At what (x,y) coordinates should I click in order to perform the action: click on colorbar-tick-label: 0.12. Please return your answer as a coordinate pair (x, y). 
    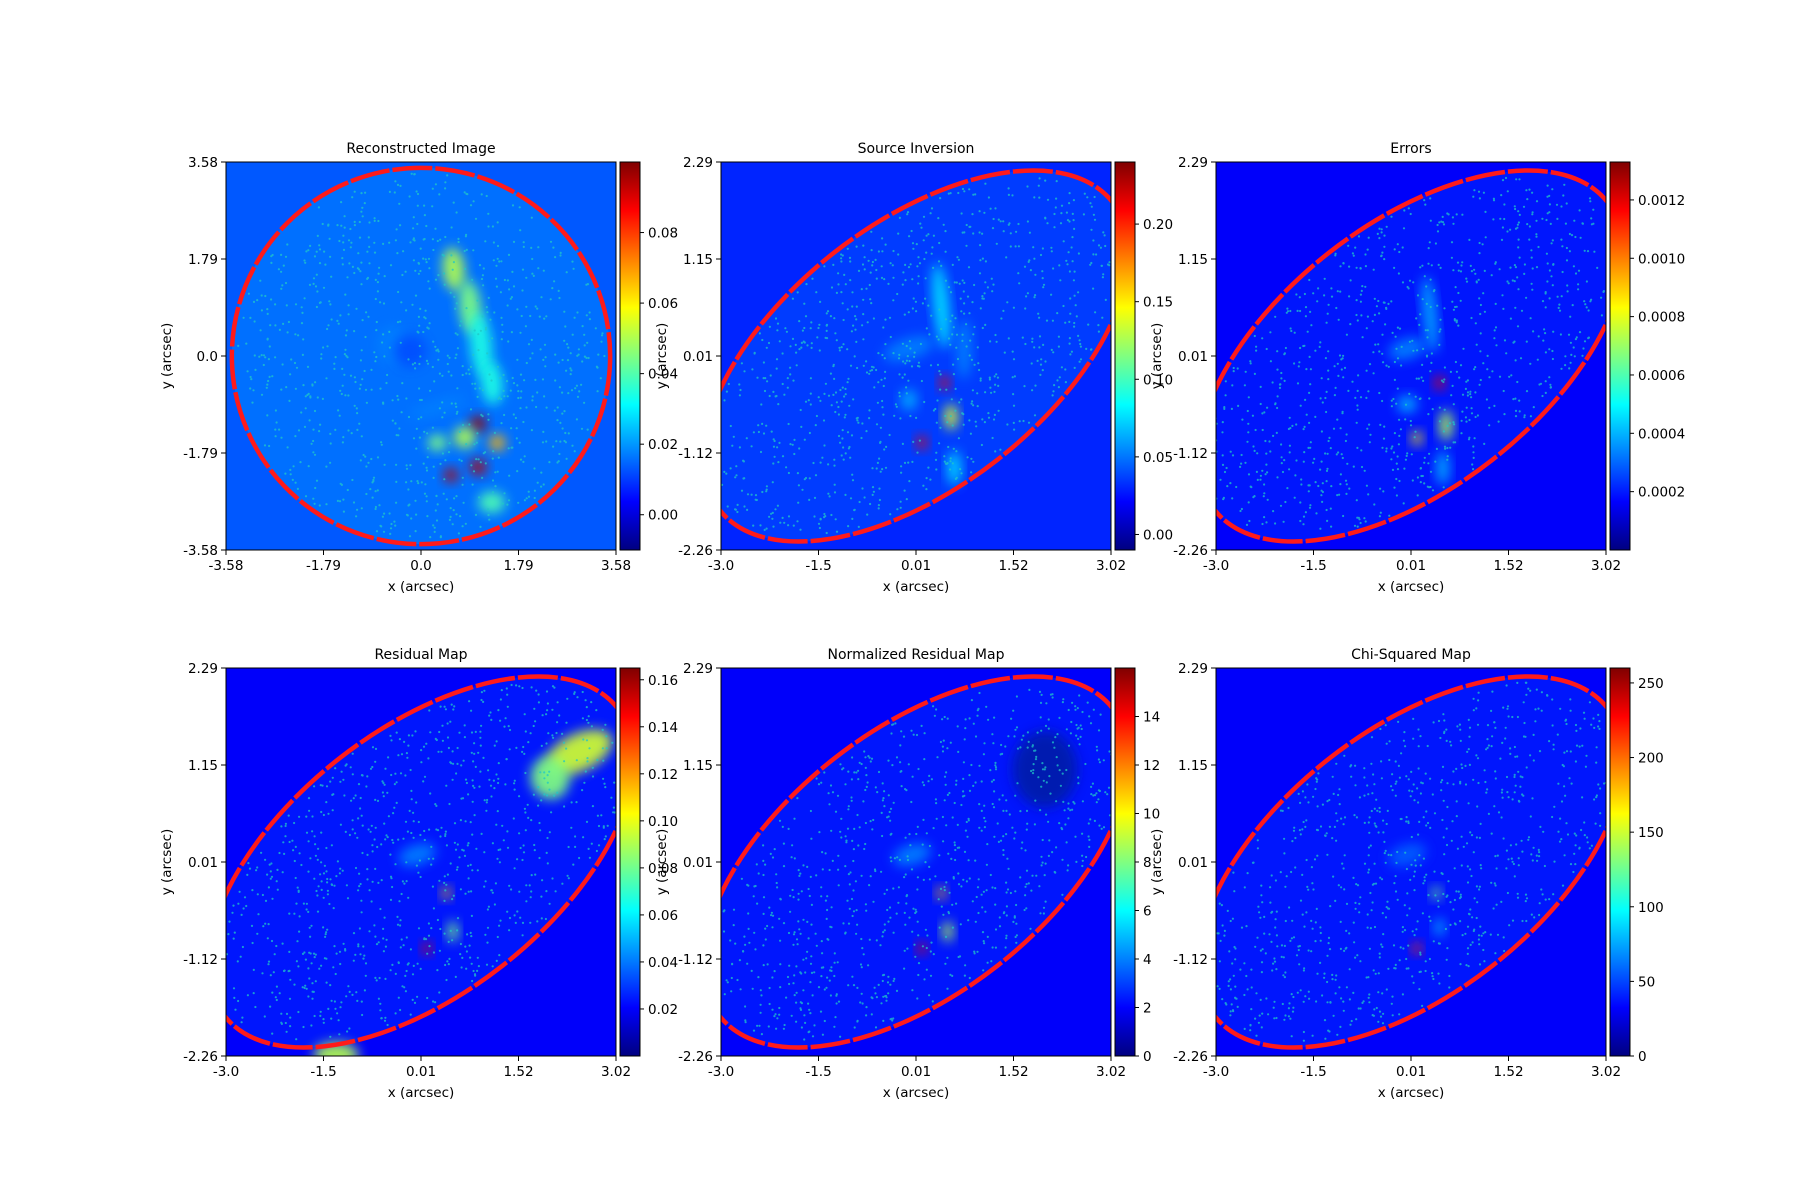
    Looking at the image, I should click on (663, 775).